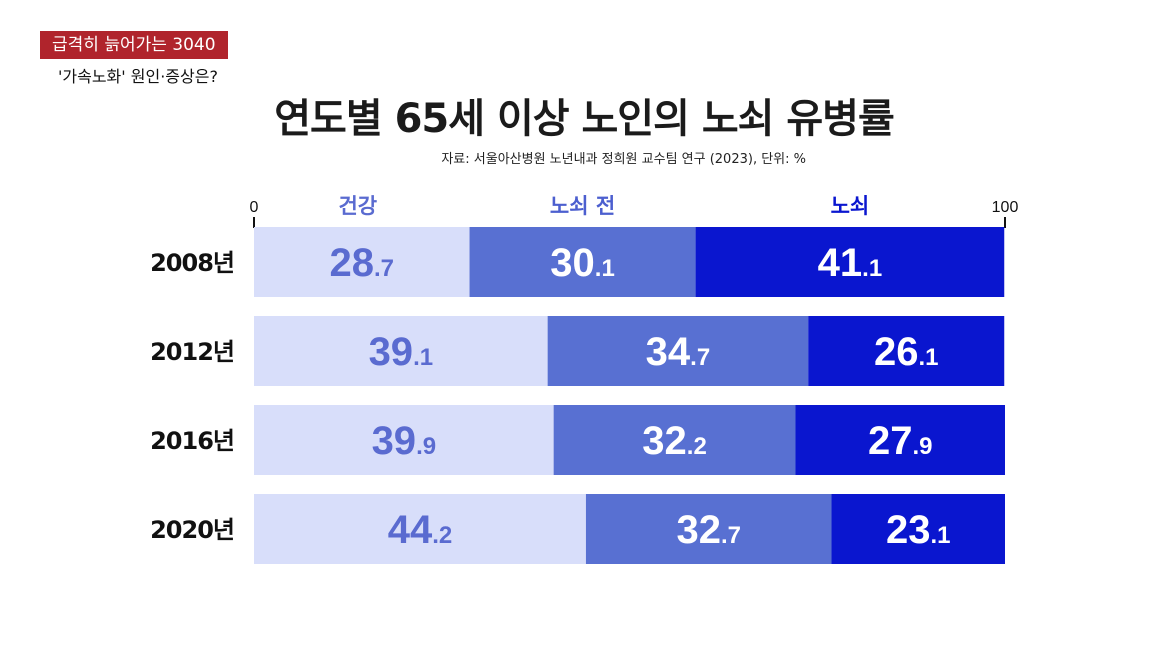 Image resolution: width=1168 pixels, height=657 pixels. Describe the element at coordinates (192, 352) in the screenshot. I see `category-label: 2012년` at that location.